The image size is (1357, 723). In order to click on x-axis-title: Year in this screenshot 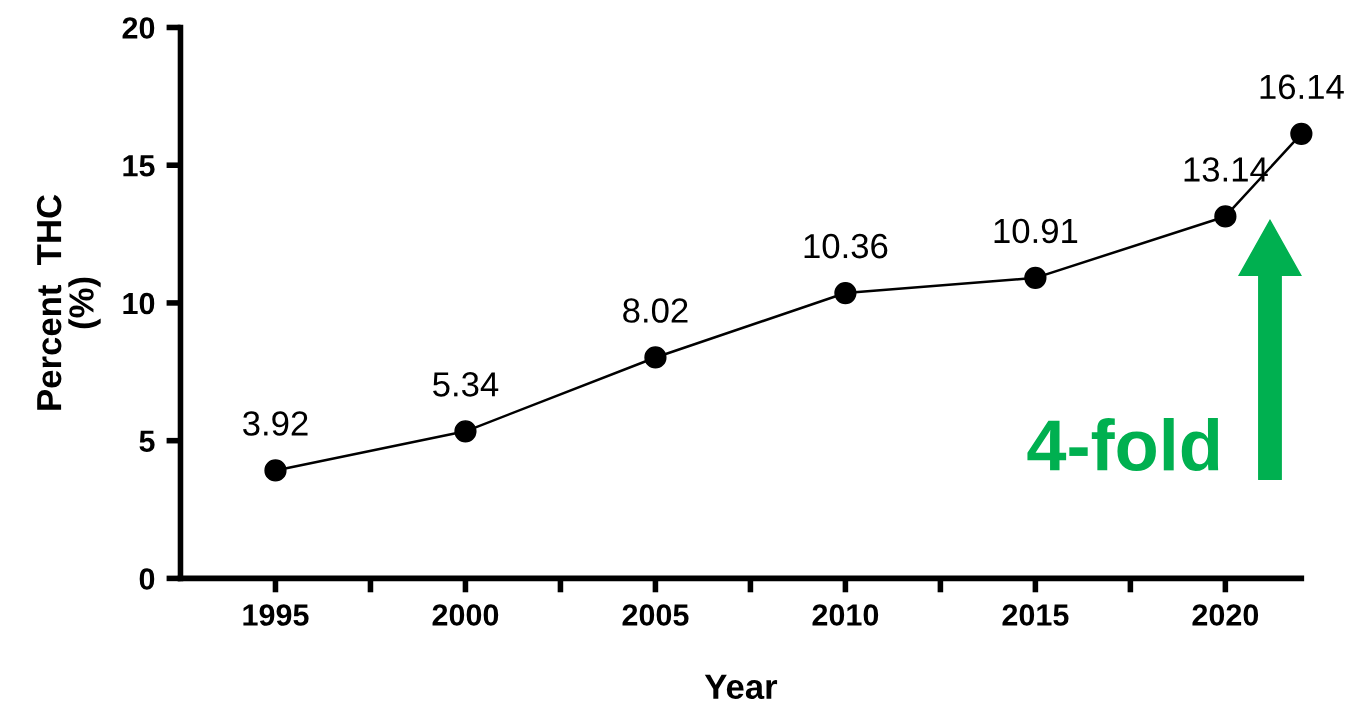, I will do `click(741, 687)`.